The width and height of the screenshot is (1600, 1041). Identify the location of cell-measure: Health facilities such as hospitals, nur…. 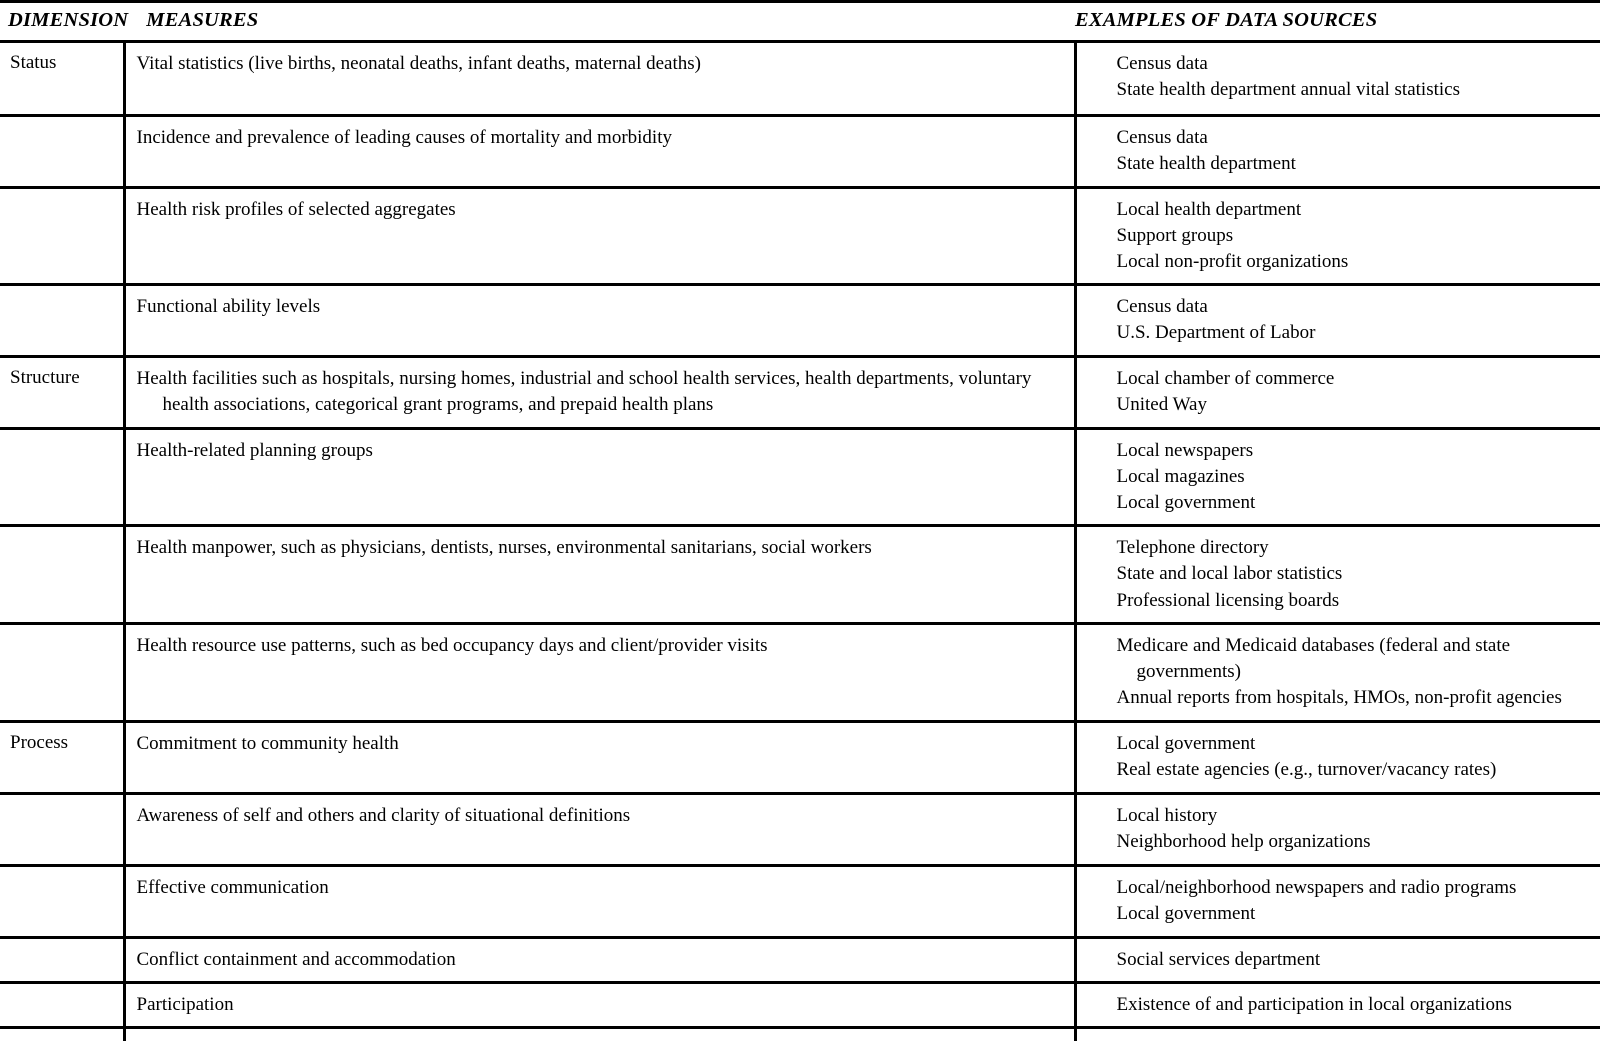
(600, 392).